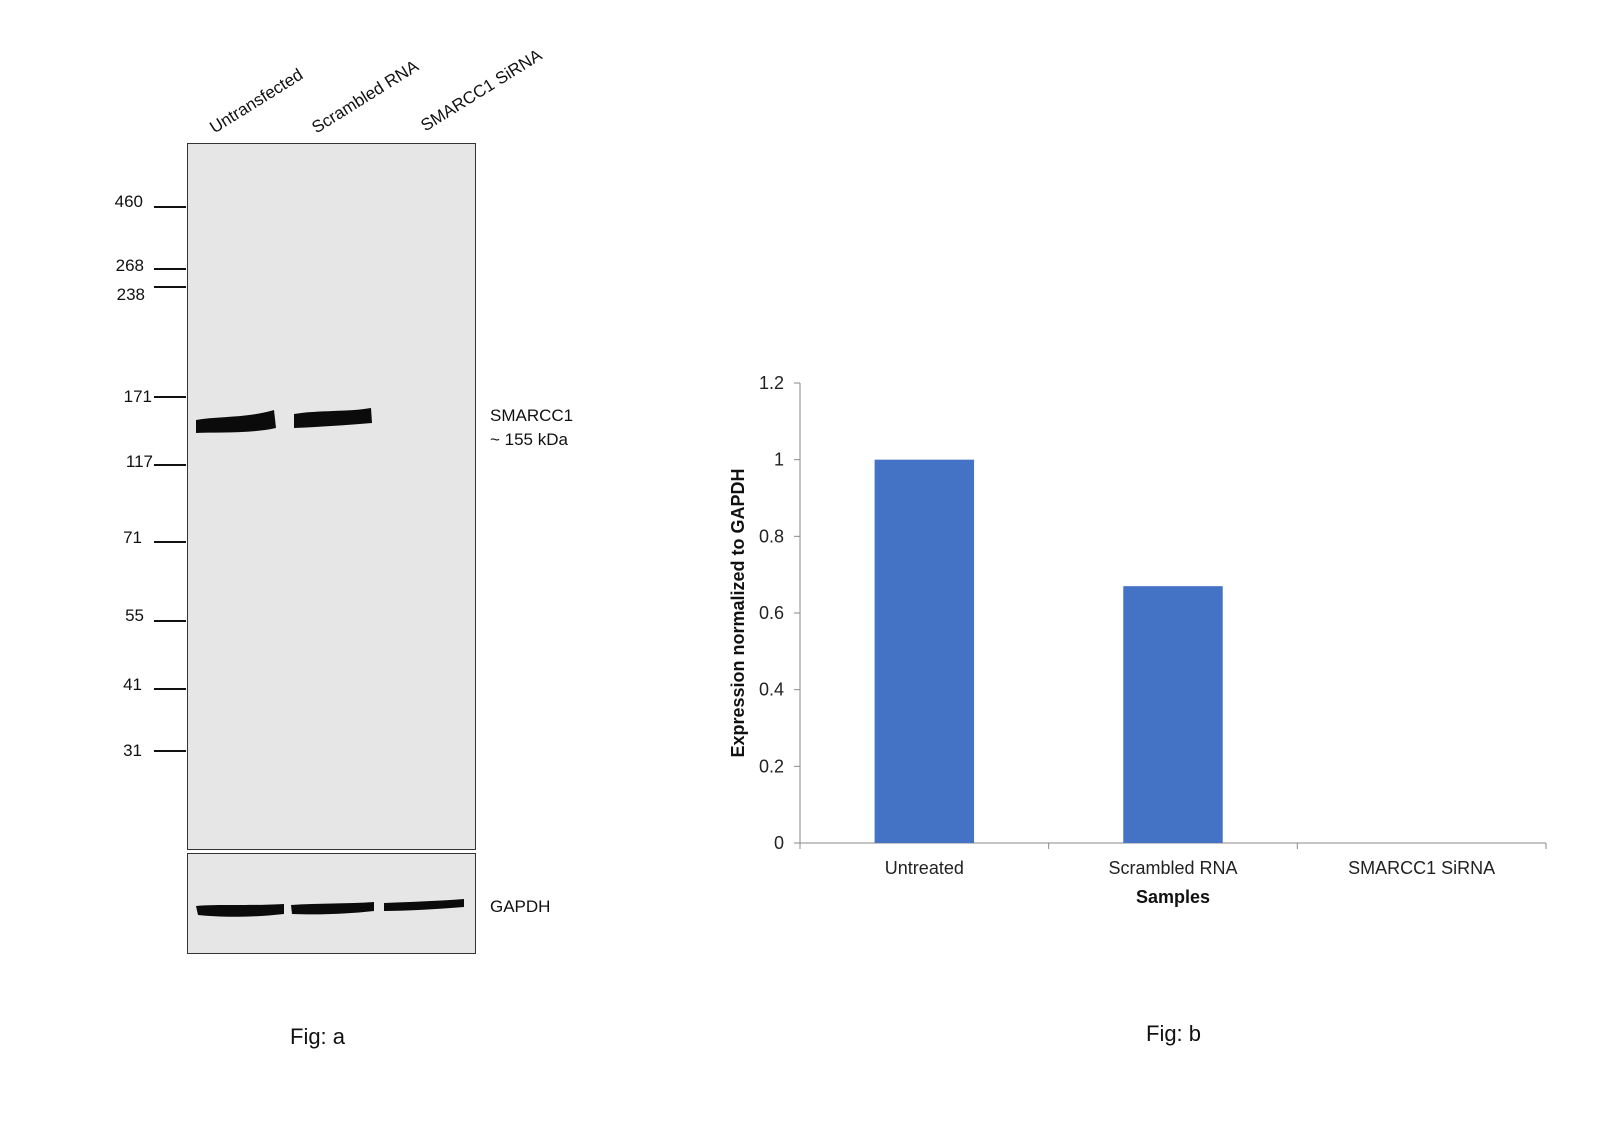  What do you see at coordinates (779, 843) in the screenshot?
I see `y-tick-label: 0` at bounding box center [779, 843].